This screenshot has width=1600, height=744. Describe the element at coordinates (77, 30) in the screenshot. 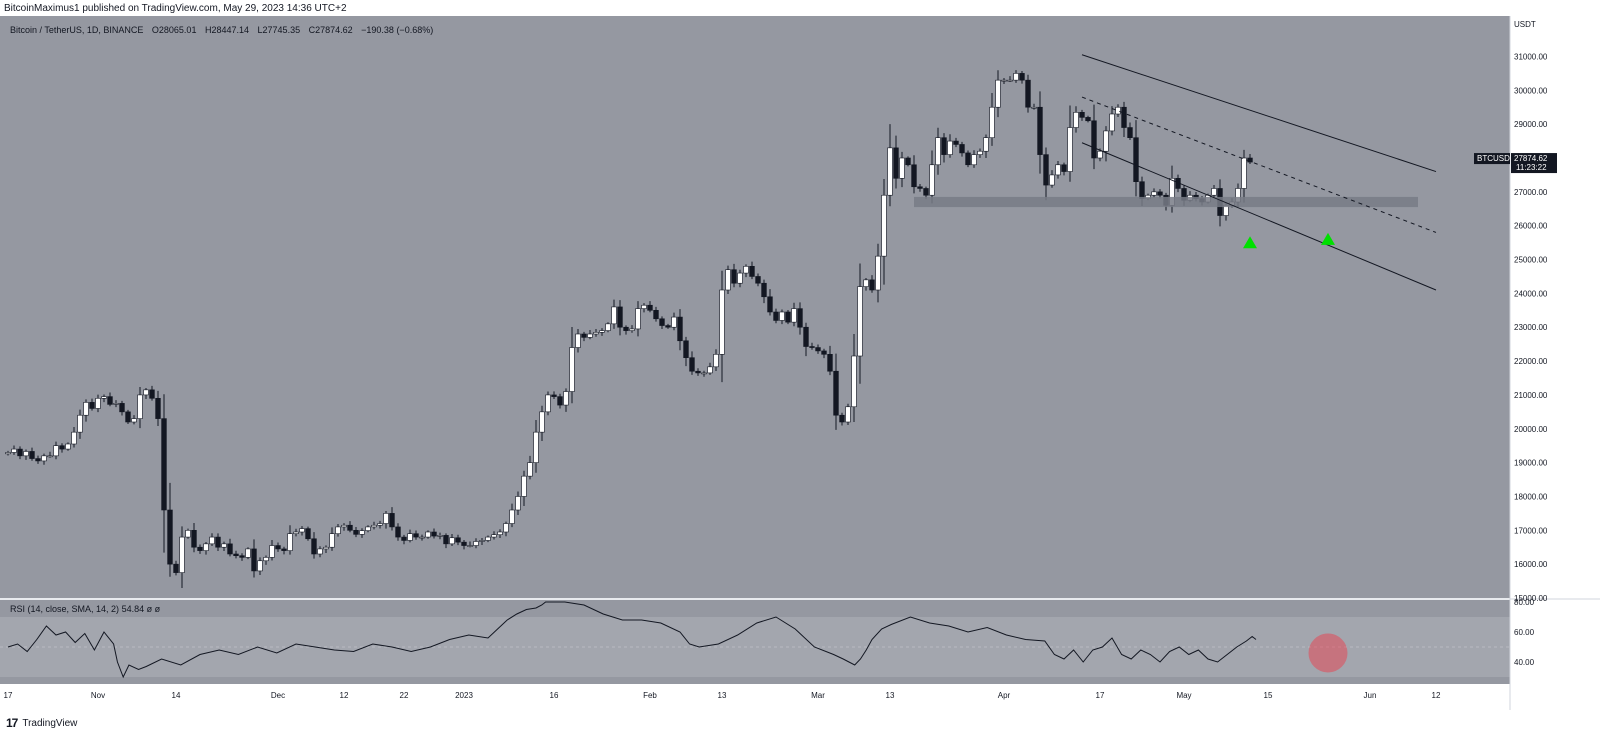

I see `symbol-title: Bitcoin / TetherUS, 1D, BINANCE` at that location.